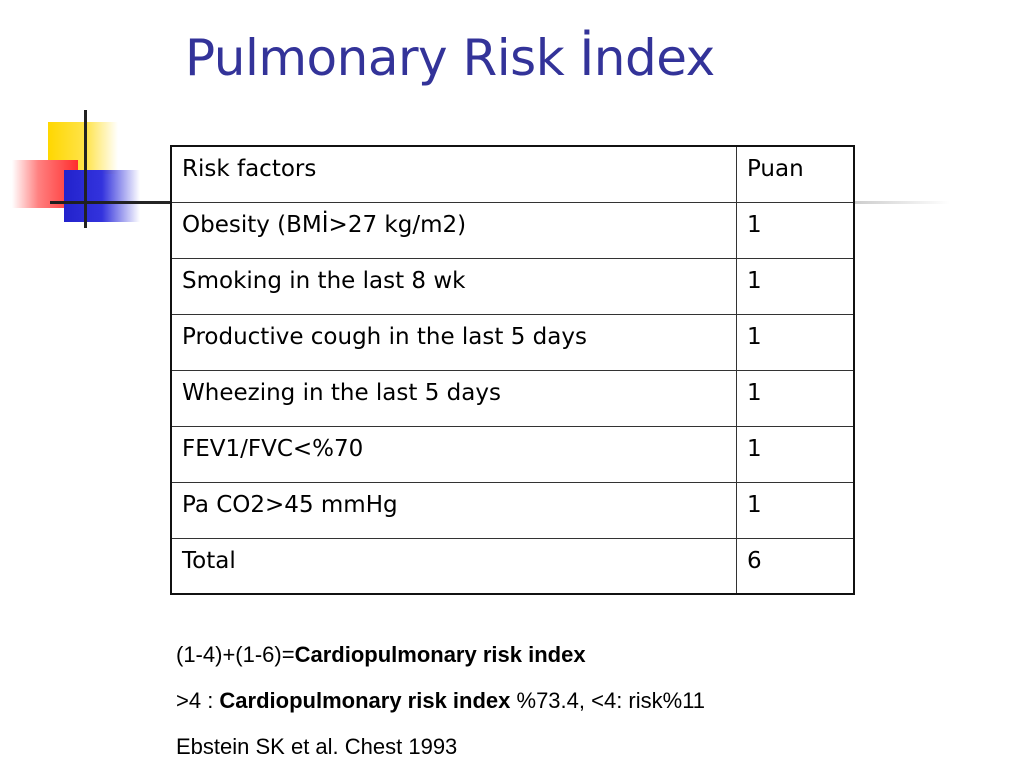 This screenshot has width=1024, height=768. Describe the element at coordinates (453, 454) in the screenshot. I see `risk-factor-cell: FEV1/FVC<%70` at that location.